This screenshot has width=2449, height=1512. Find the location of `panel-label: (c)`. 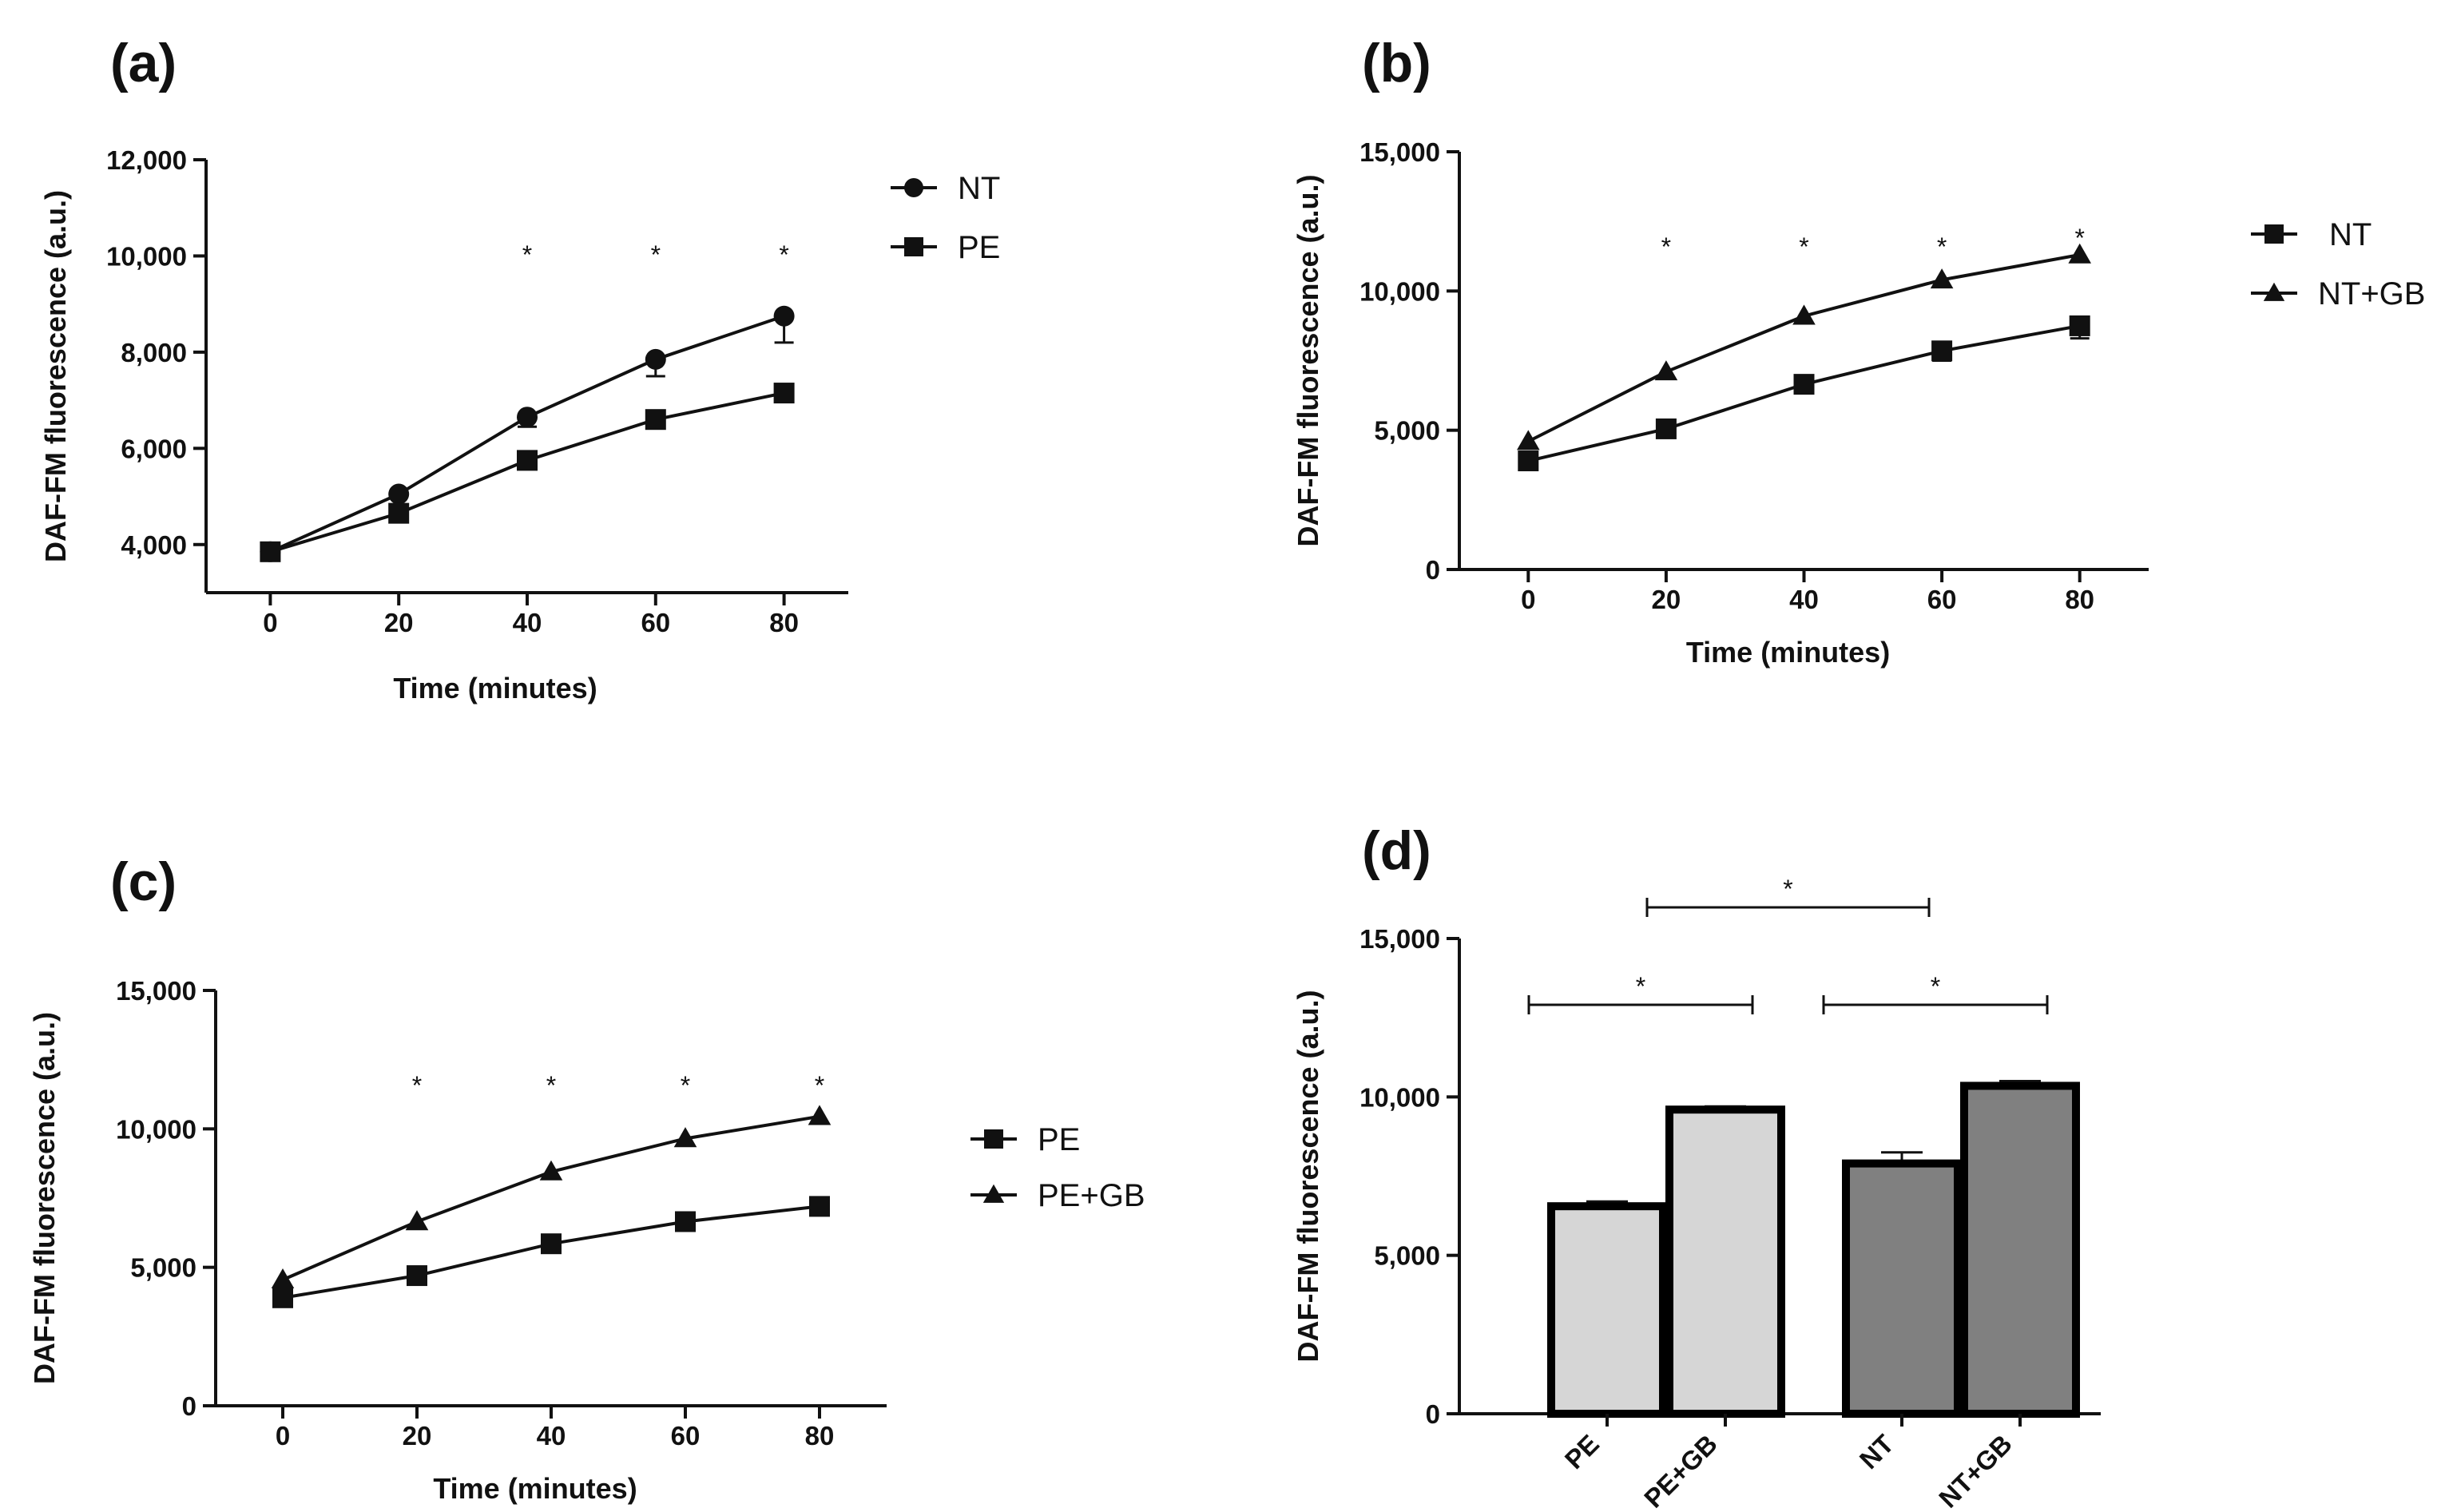

panel-label: (c) is located at coordinates (143, 881).